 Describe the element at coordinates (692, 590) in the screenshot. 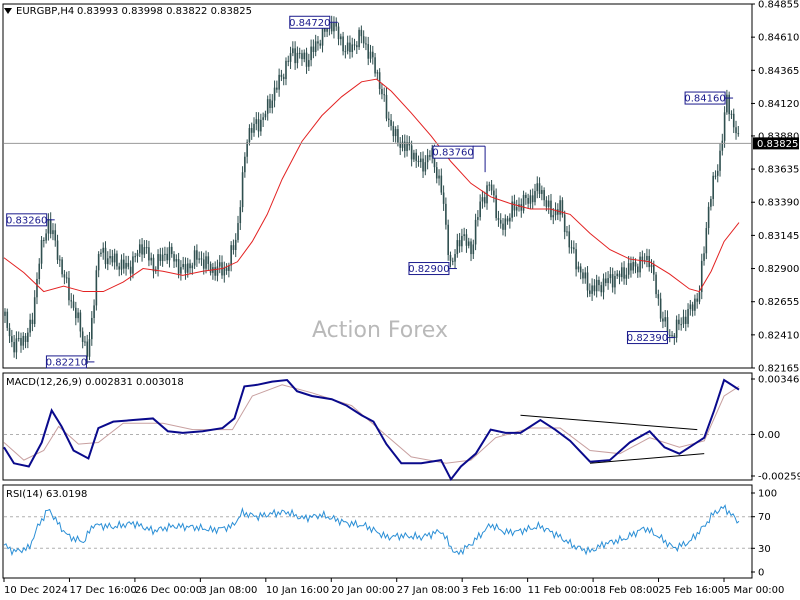

I see `time-tick-label: 25 Feb 16:00` at that location.